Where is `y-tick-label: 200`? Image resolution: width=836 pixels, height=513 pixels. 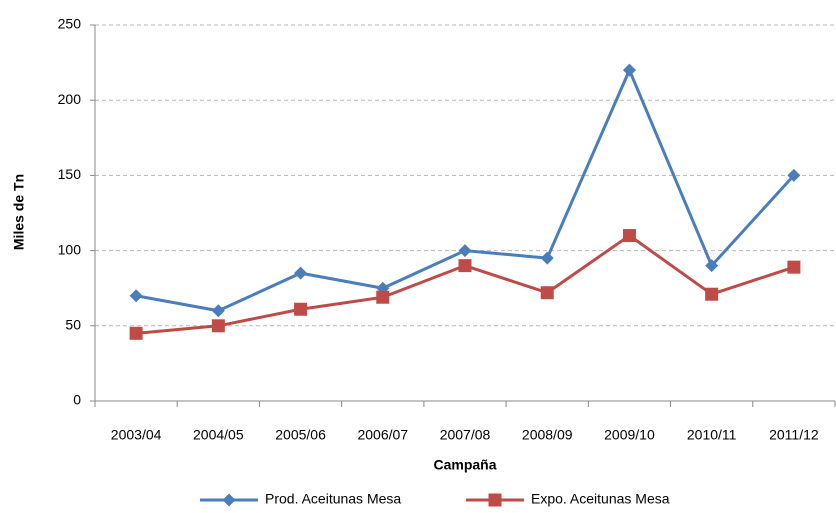 y-tick-label: 200 is located at coordinates (70, 99).